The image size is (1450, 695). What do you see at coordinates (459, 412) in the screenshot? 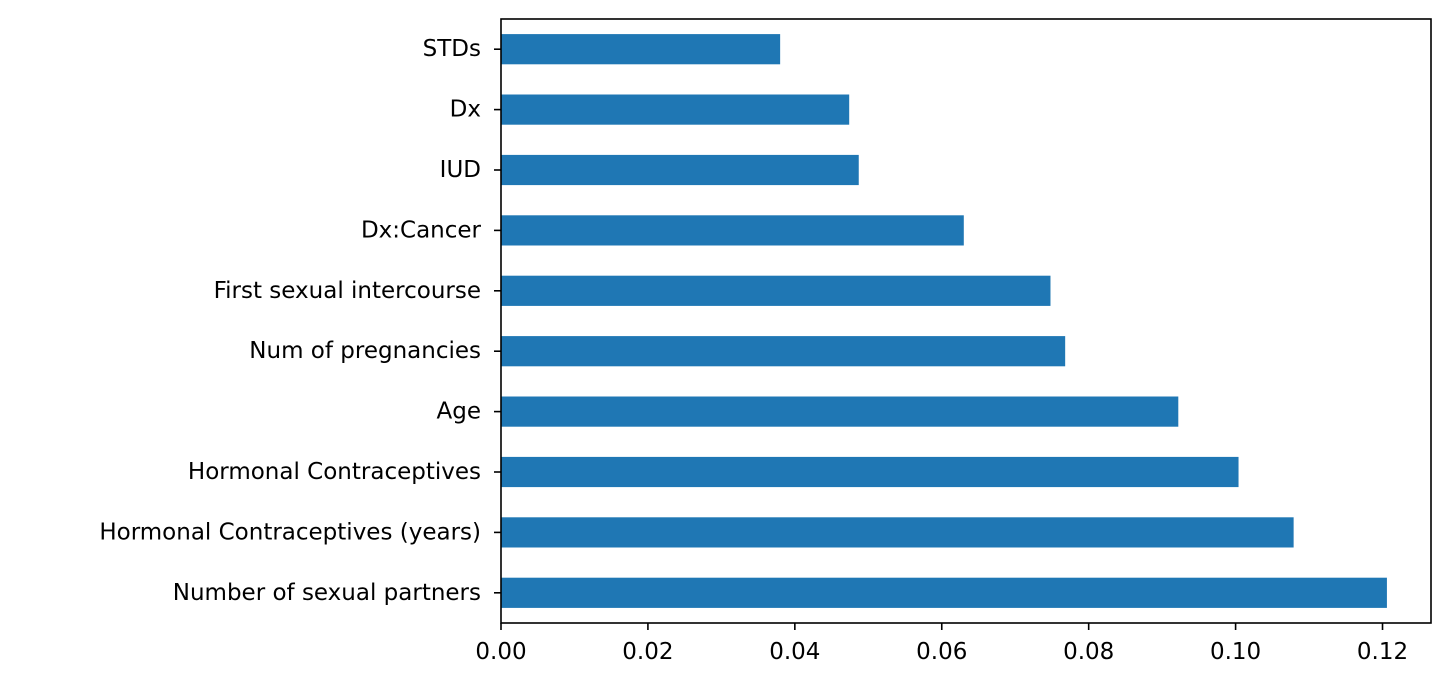
I see `y-tick-label-3: Age` at bounding box center [459, 412].